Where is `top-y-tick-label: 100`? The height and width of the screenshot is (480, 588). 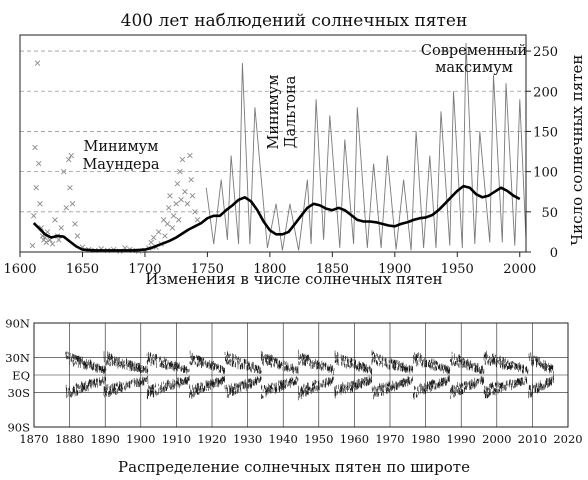
top-y-tick-label: 100 is located at coordinates (545, 173).